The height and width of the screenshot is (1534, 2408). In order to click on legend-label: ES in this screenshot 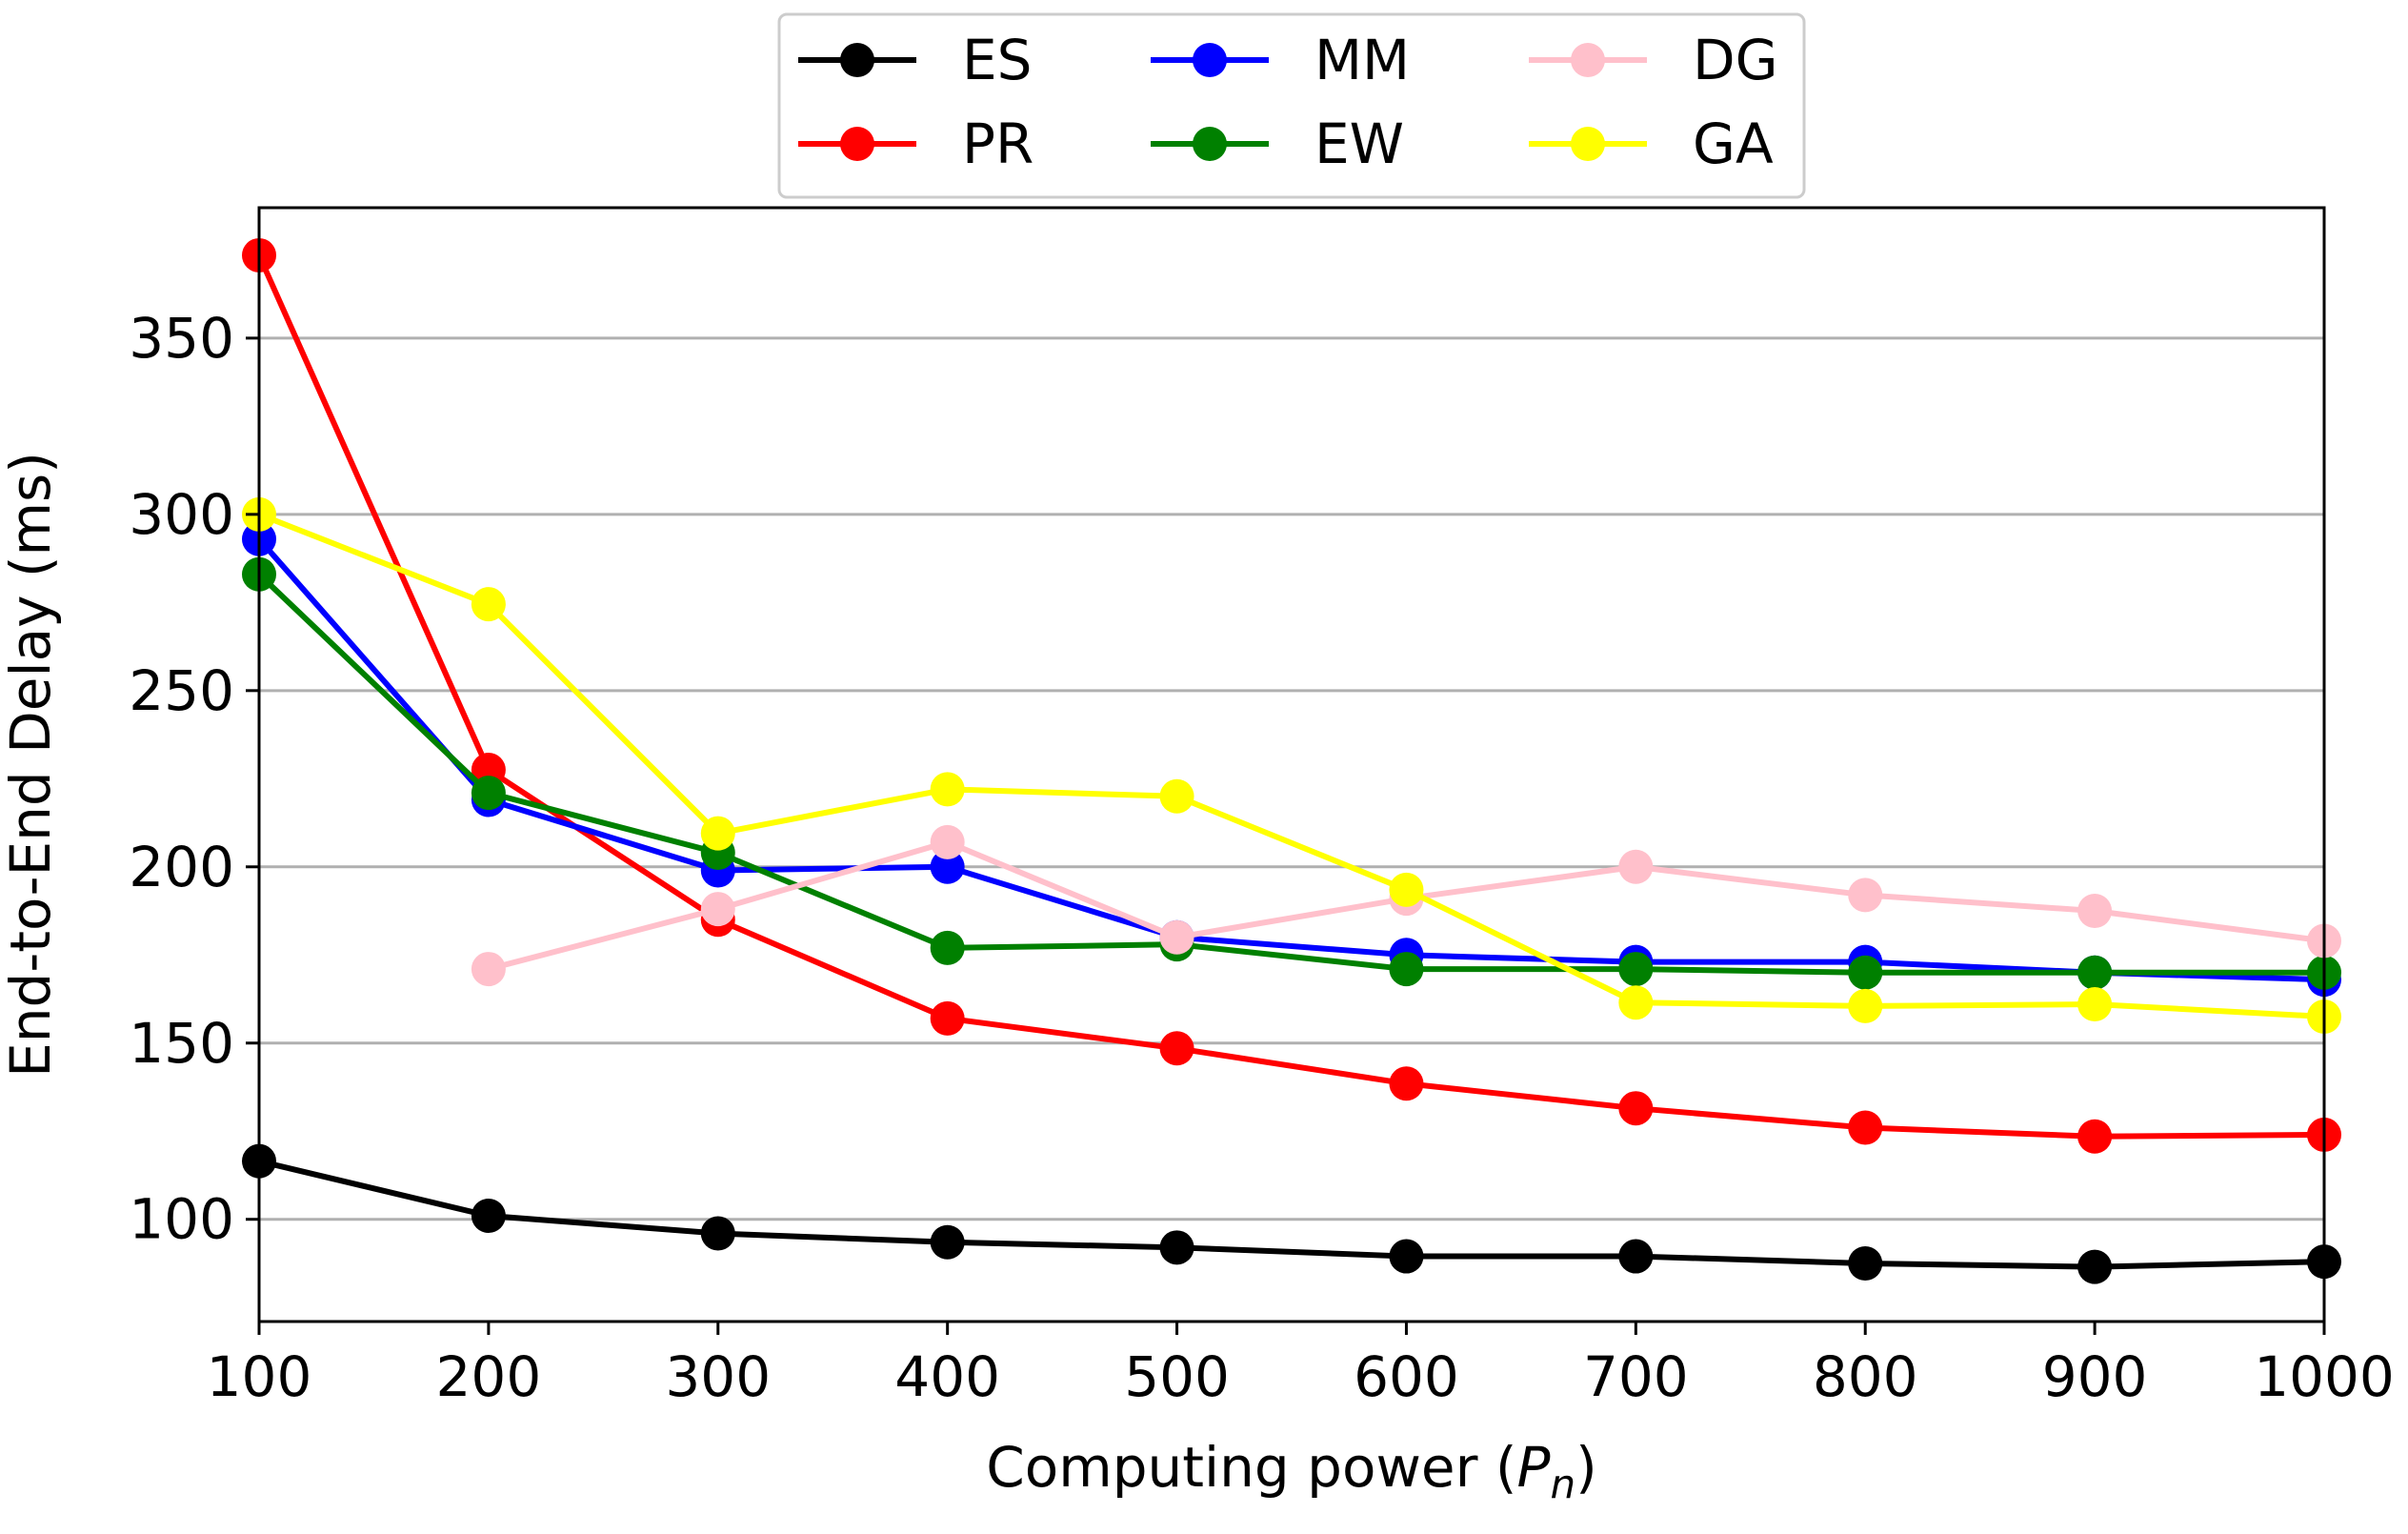, I will do `click(997, 60)`.